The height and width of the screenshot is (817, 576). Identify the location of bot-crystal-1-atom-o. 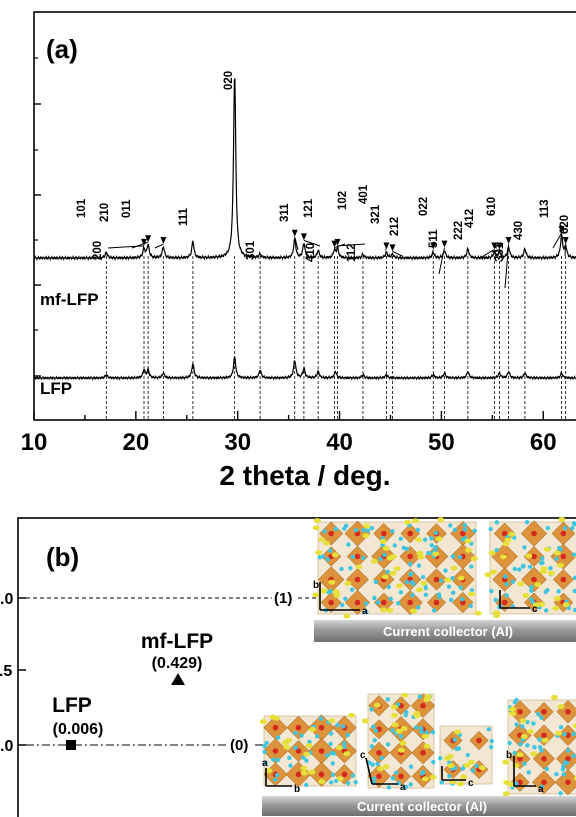
(344, 774).